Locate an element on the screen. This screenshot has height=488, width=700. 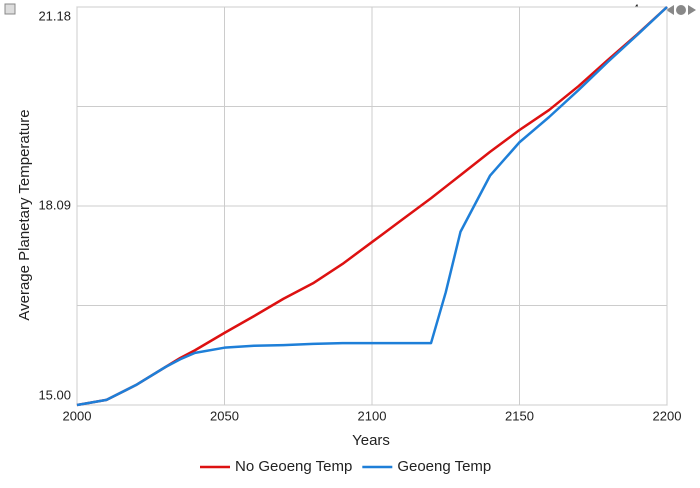
y-tick-label: 21.18 is located at coordinates (54, 15).